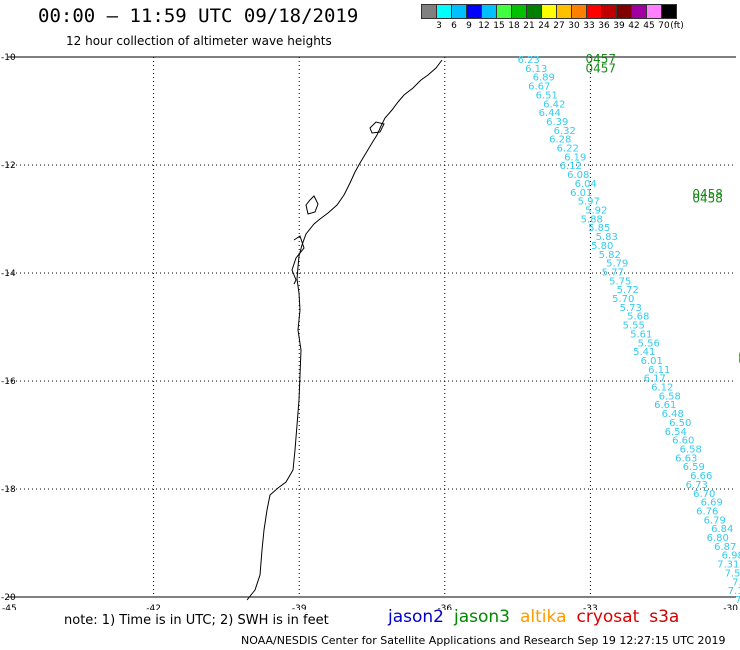 The width and height of the screenshot is (740, 650). I want to click on wave-height-value: 5.72, so click(628, 290).